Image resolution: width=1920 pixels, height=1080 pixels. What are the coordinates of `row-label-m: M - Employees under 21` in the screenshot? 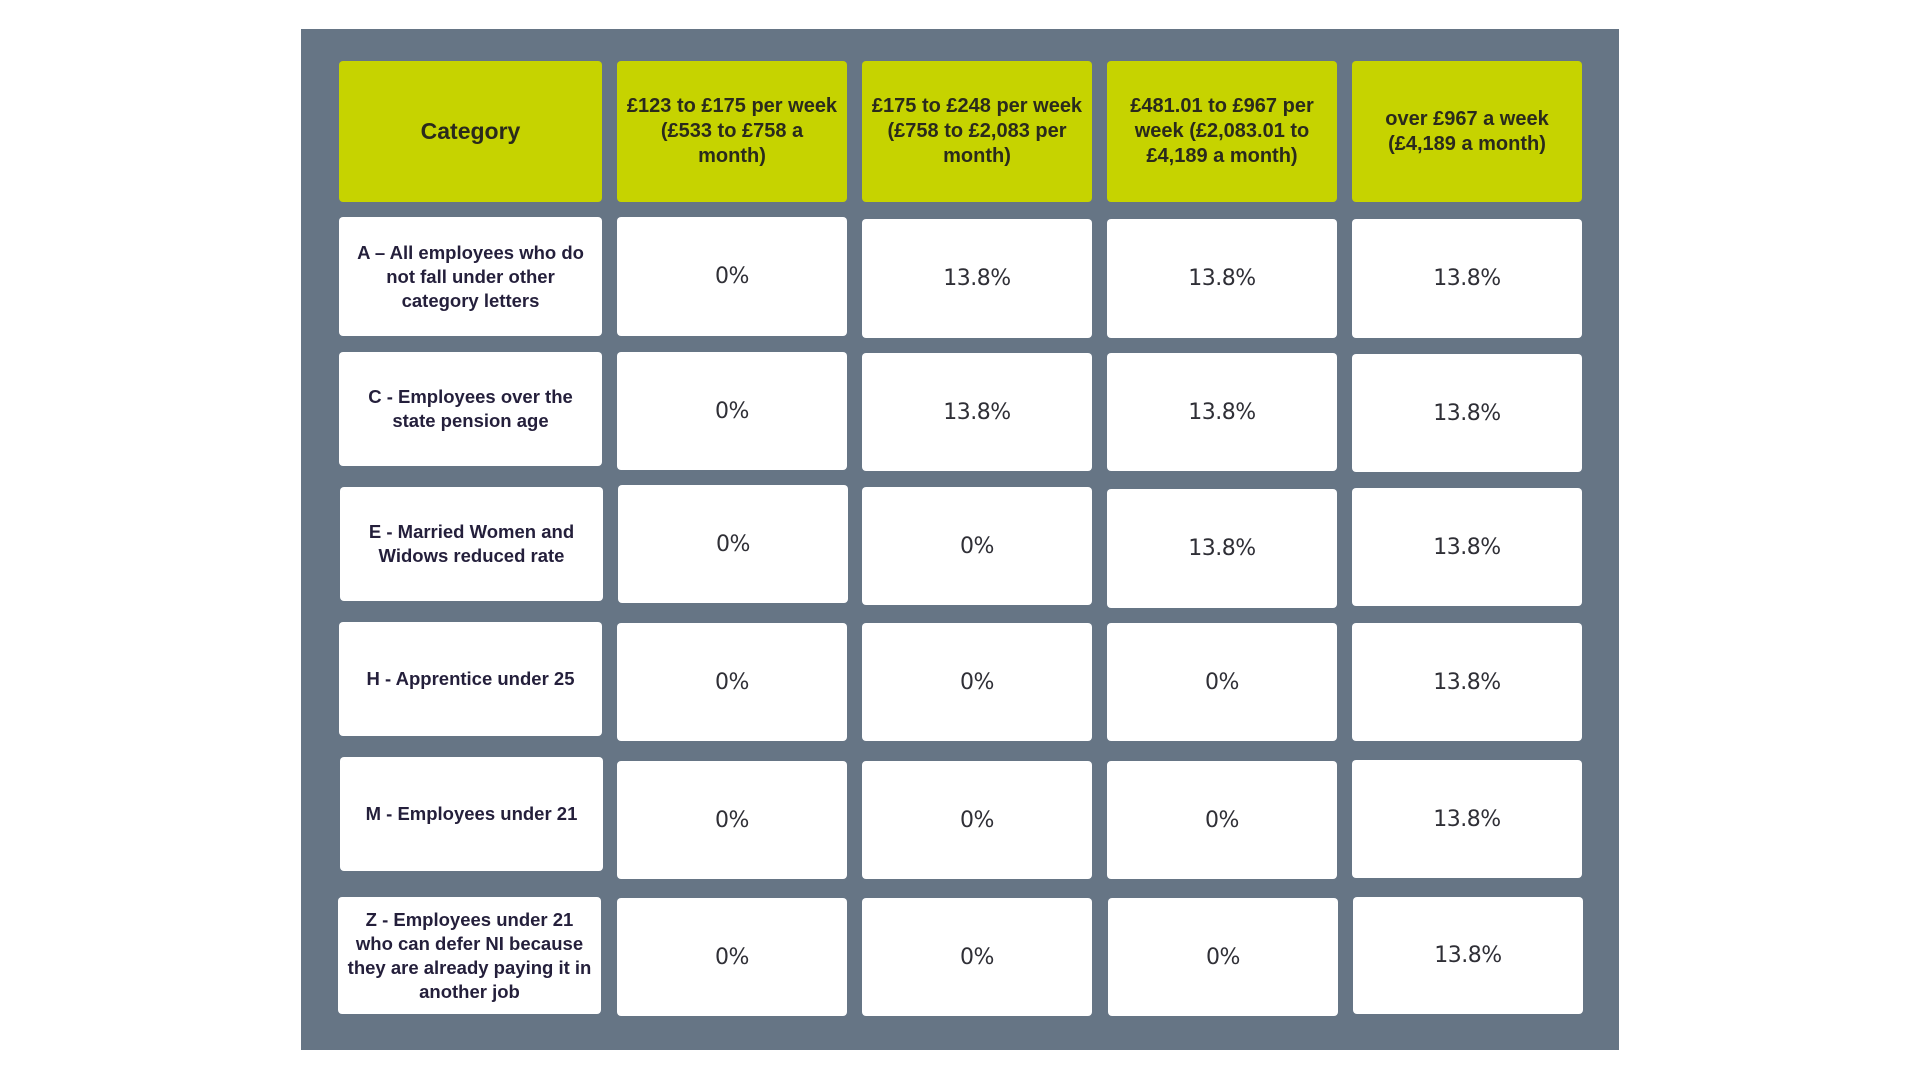 It's located at (471, 814).